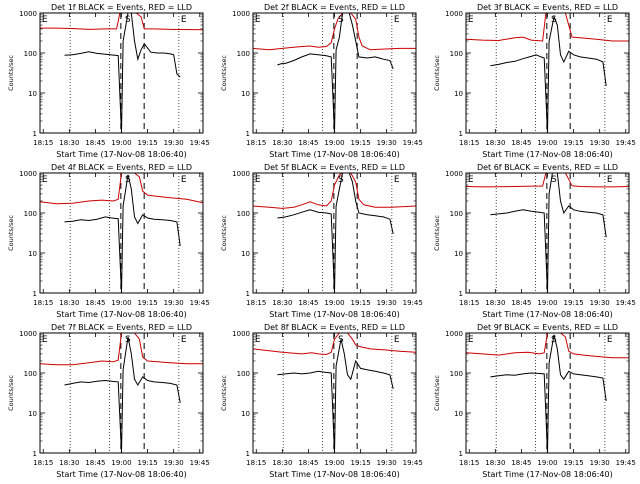 The image size is (640, 484). What do you see at coordinates (334, 327) in the screenshot?
I see `panel-title: Det 8f BLACK = Events, RED = LLD` at bounding box center [334, 327].